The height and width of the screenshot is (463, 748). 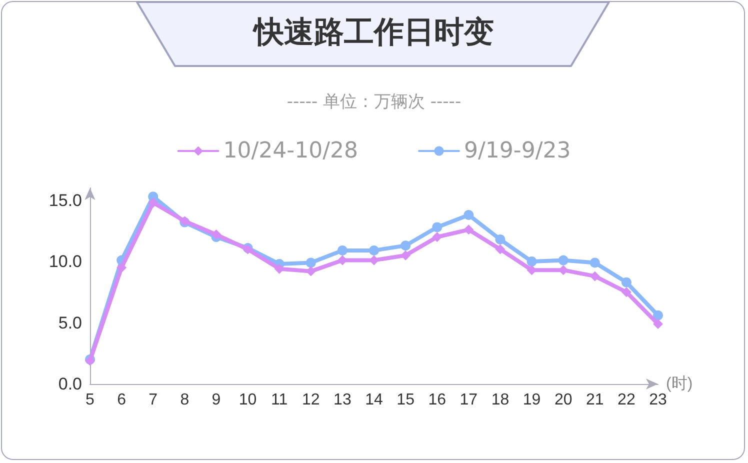 I want to click on x-tick-label: 18, so click(x=500, y=400).